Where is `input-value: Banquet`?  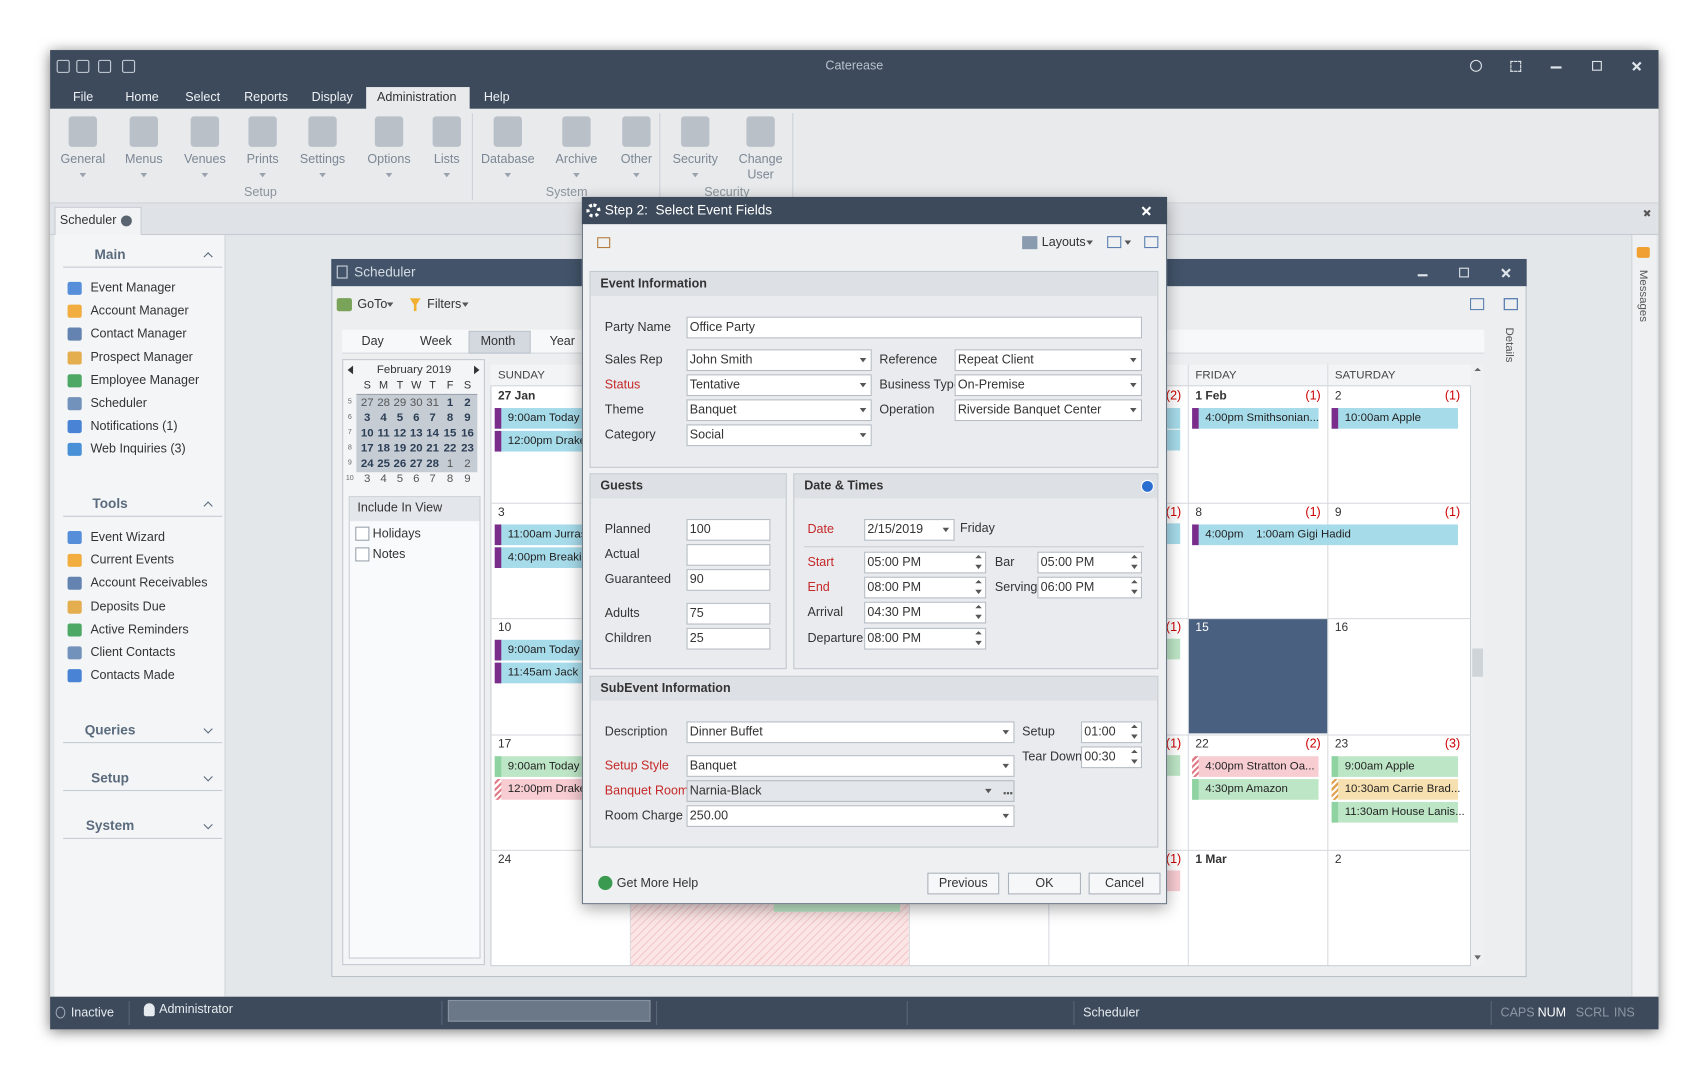
input-value: Banquet is located at coordinates (713, 410).